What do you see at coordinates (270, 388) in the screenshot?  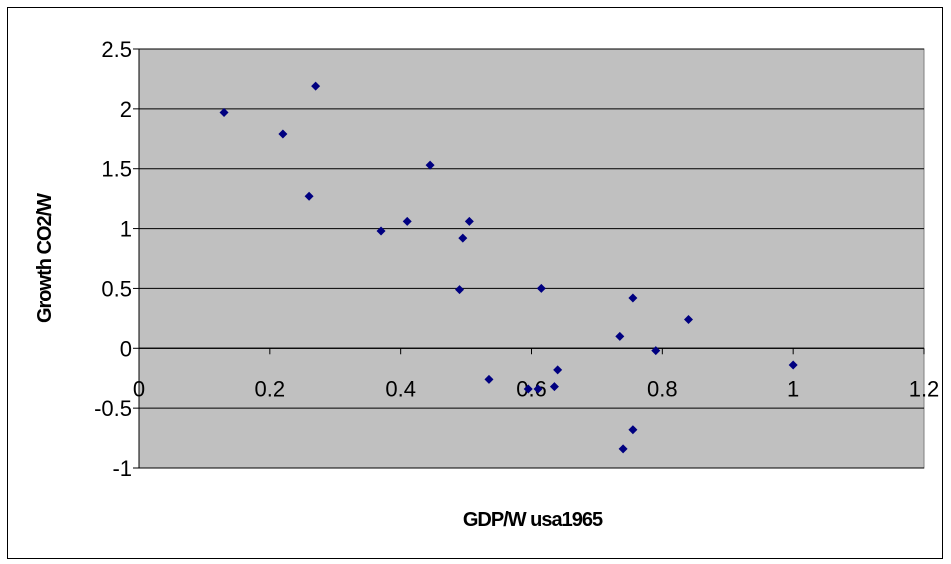 I see `x-tick-label: 0.2` at bounding box center [270, 388].